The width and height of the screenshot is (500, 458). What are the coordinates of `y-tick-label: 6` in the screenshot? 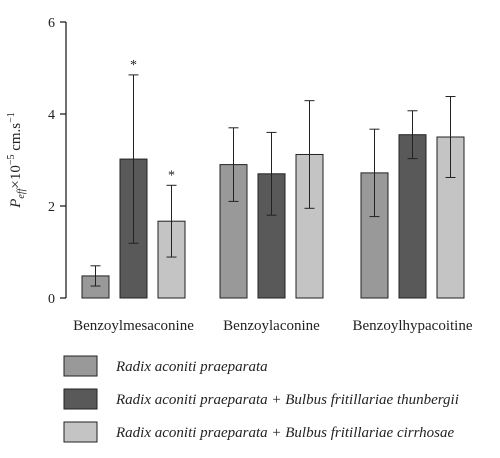 It's located at (51, 23).